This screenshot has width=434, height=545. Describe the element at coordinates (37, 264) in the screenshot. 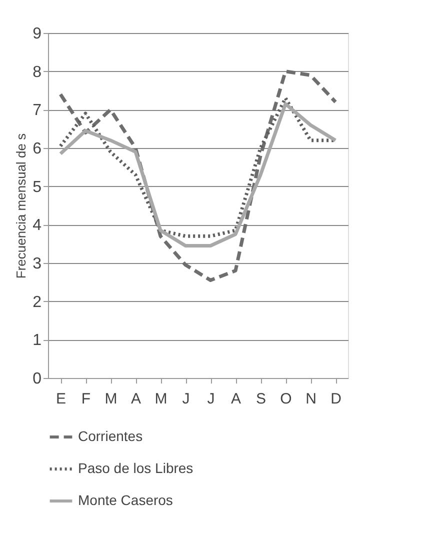

I see `y-tick-label: 3` at that location.